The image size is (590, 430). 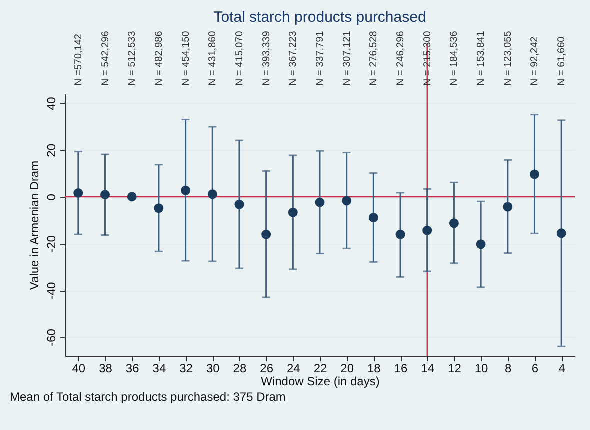 What do you see at coordinates (106, 58) in the screenshot?
I see `text: N = 542,296` at bounding box center [106, 58].